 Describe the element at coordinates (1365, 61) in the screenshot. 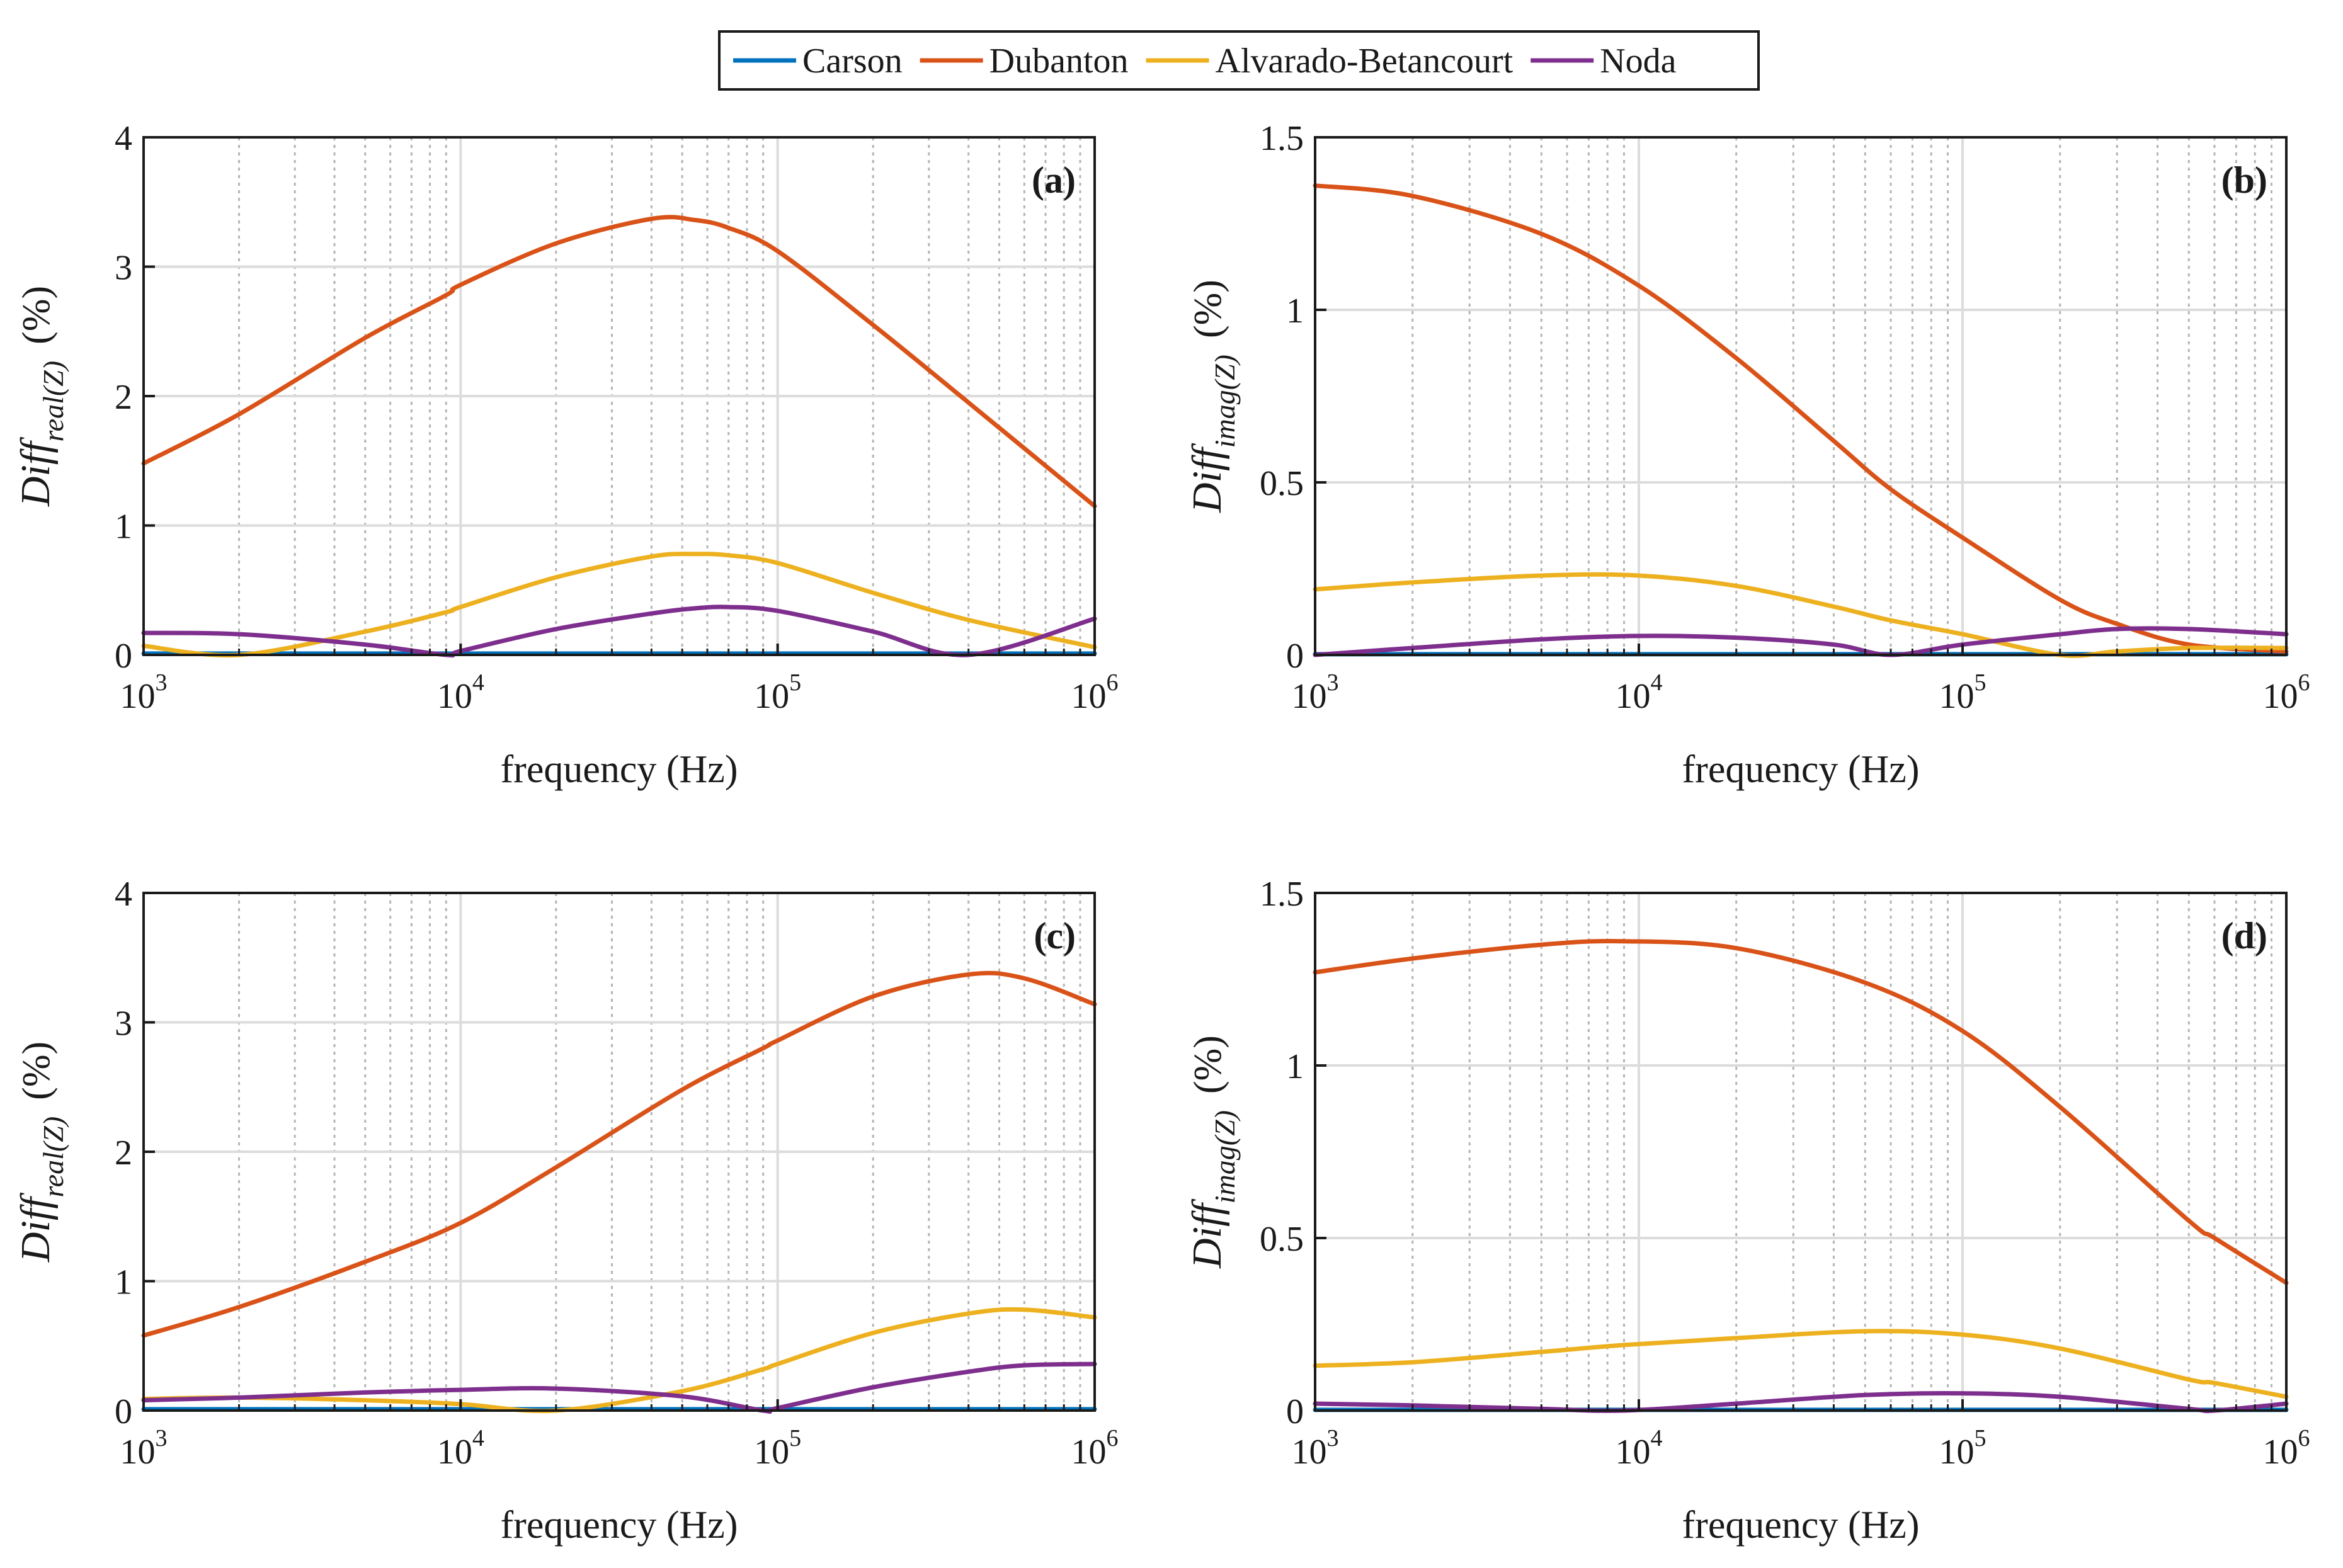

I see `legend-label-alvarado-betancourt: Alvarado-Betancourt` at that location.